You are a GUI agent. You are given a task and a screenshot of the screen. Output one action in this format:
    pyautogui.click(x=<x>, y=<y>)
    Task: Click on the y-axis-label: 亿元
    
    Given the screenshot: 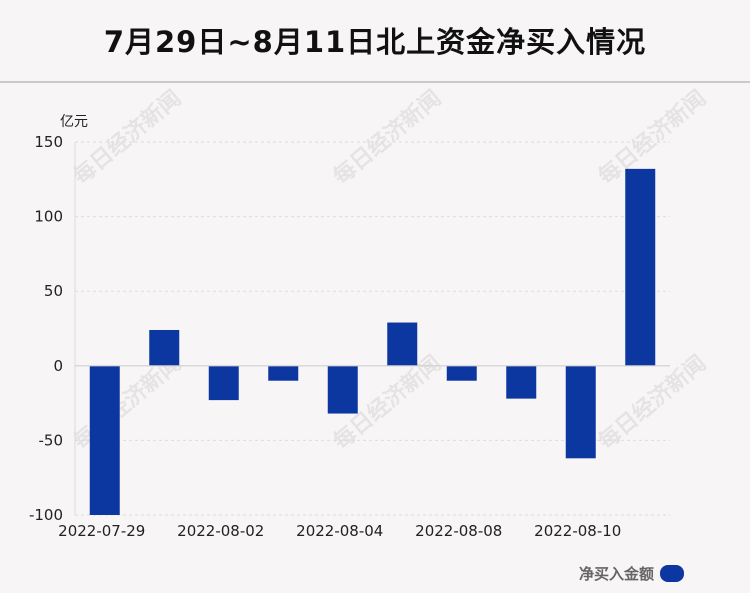 What is the action you would take?
    pyautogui.click(x=74, y=122)
    